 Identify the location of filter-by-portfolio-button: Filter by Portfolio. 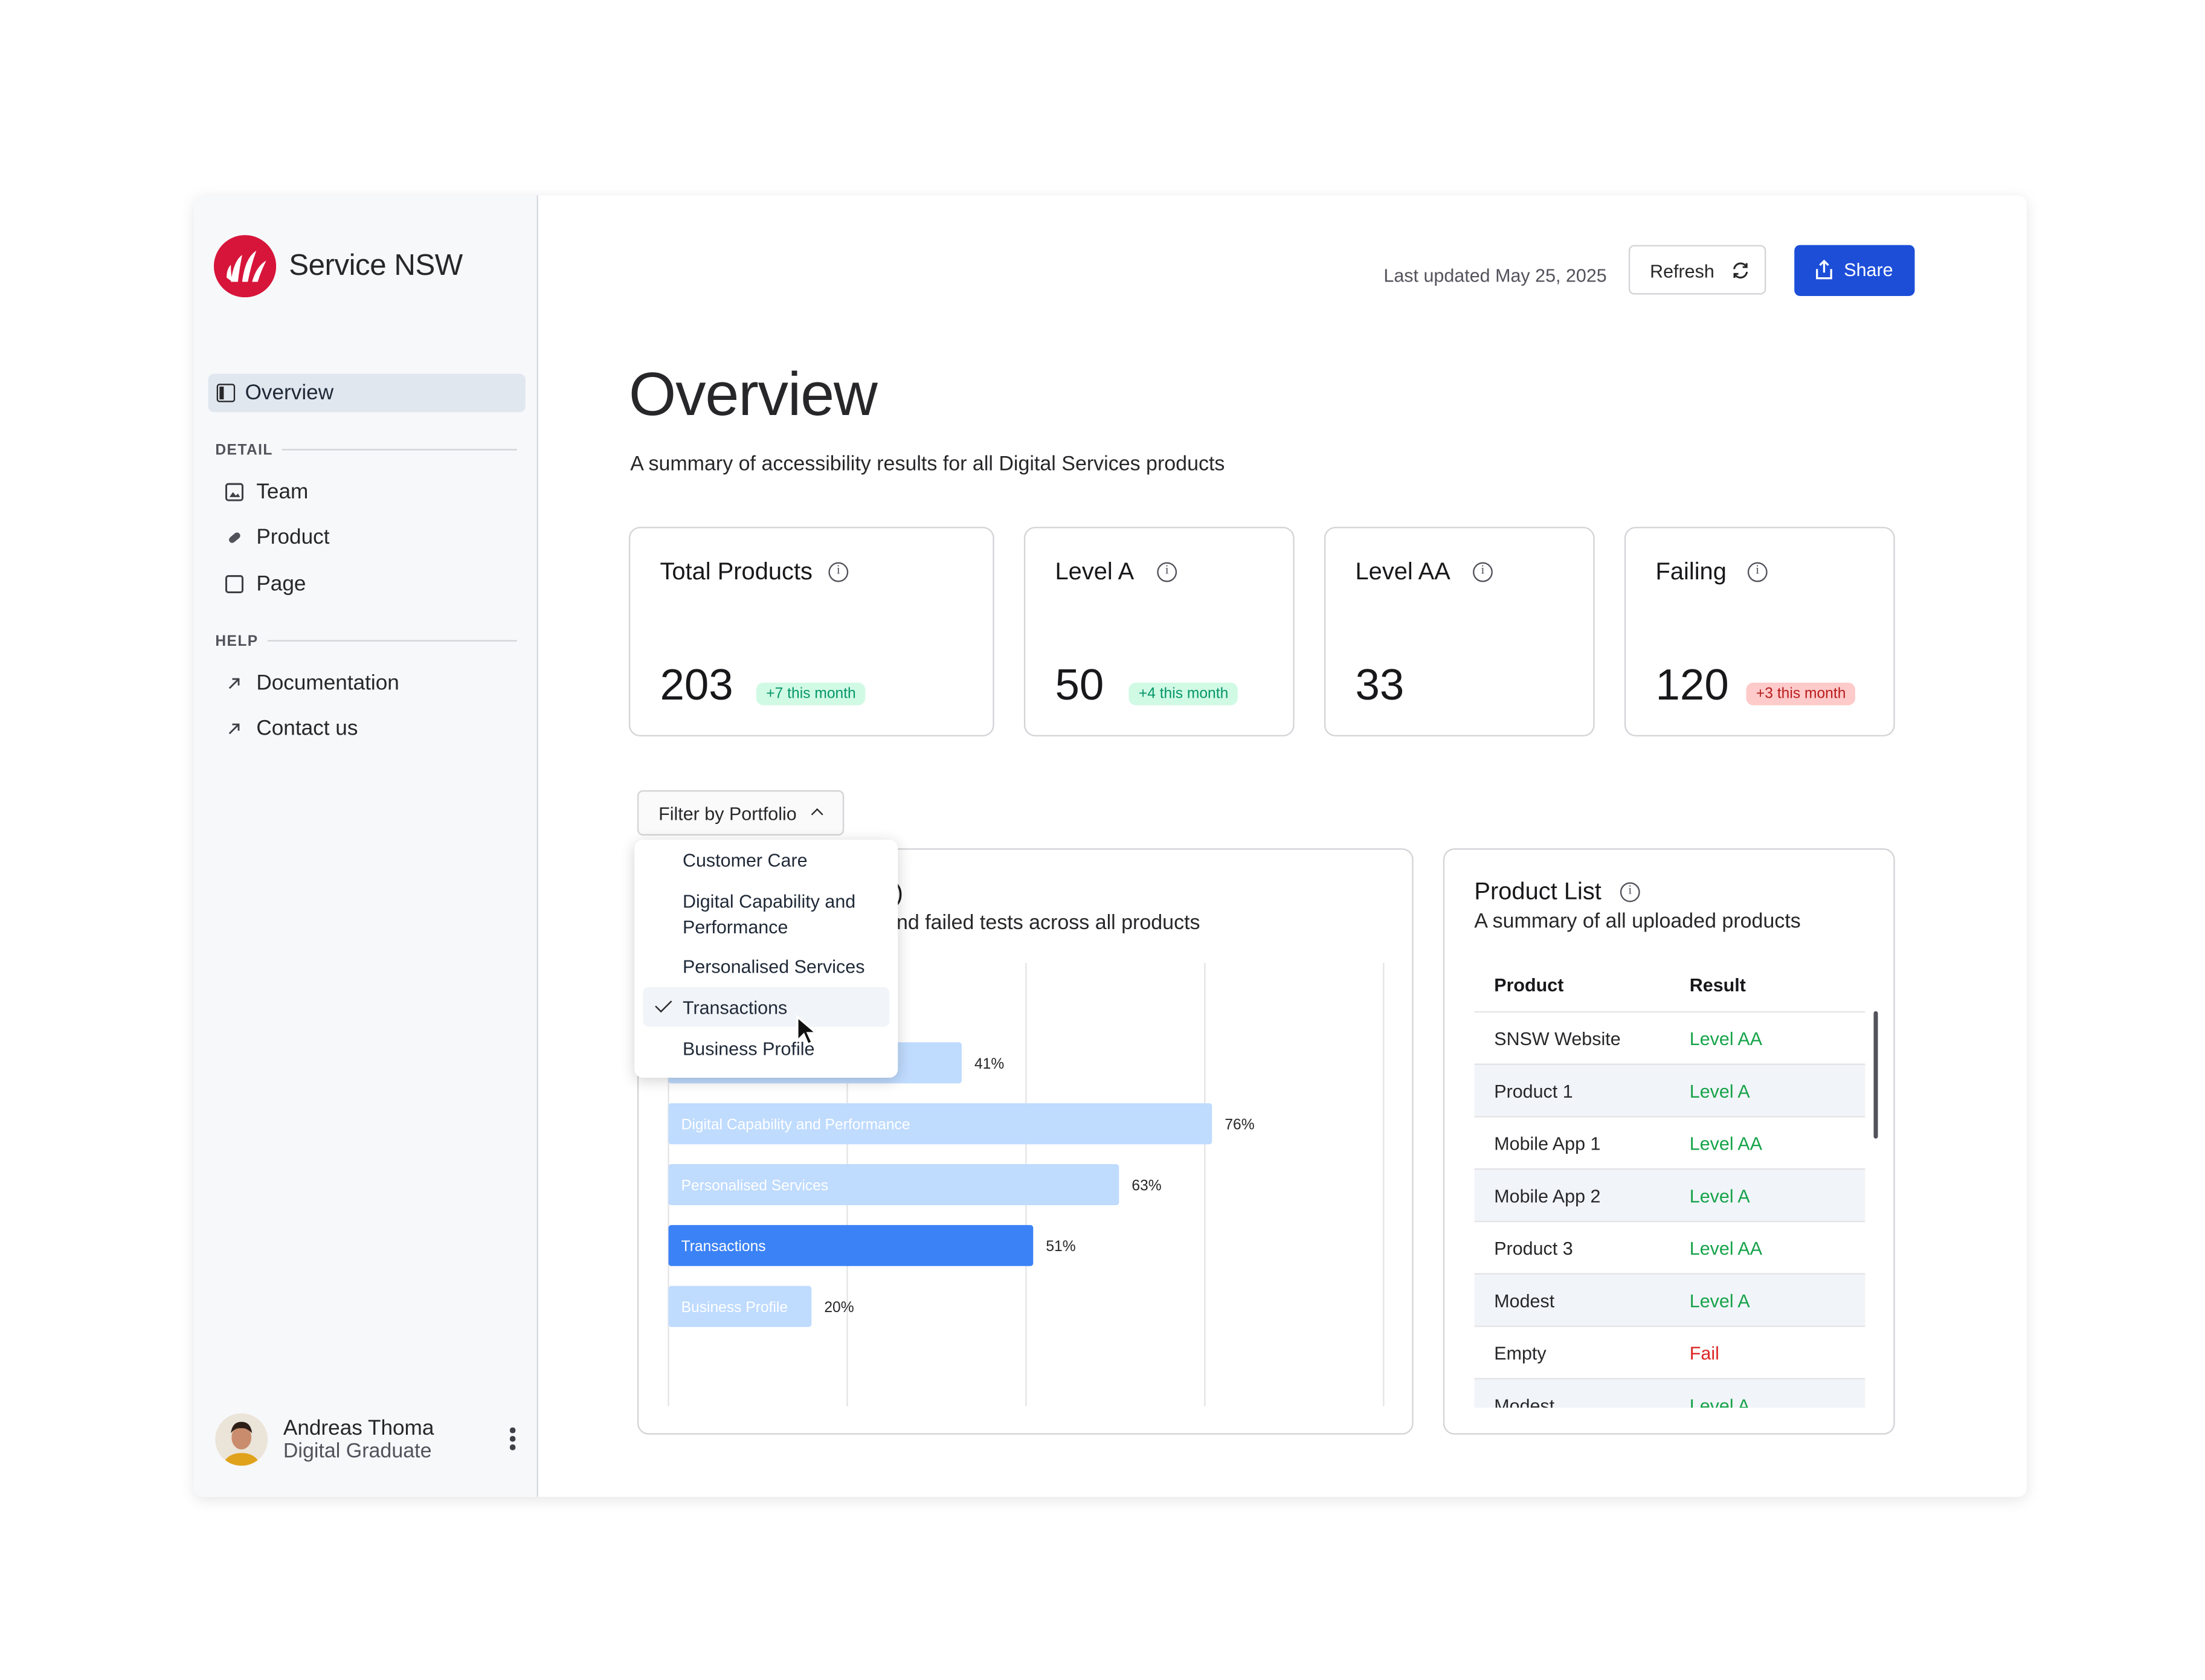
(741, 813).